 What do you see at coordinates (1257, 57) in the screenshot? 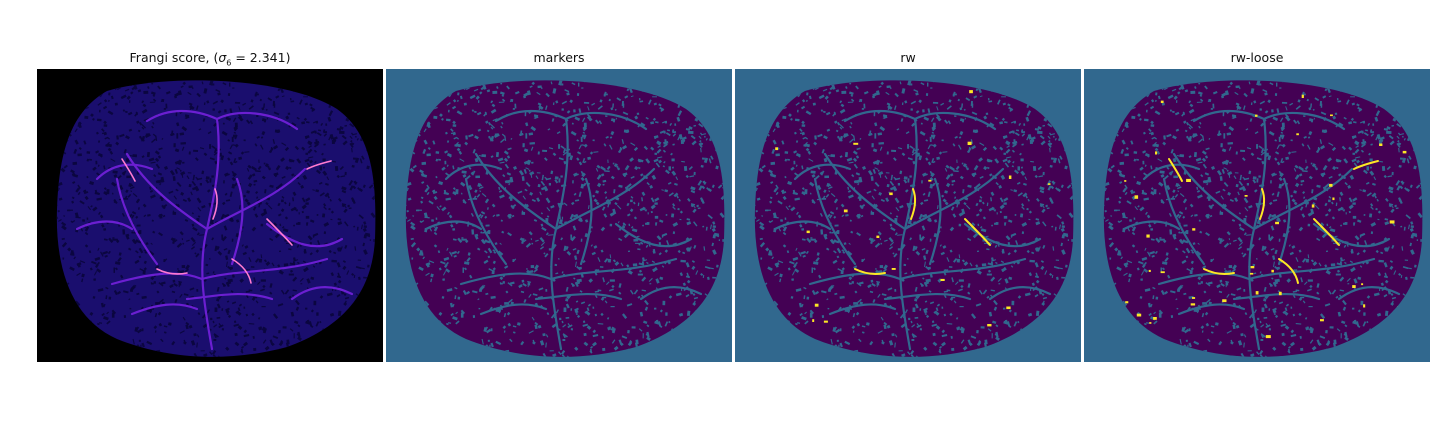
I see `panel-title-rw-loose: rw-loose` at bounding box center [1257, 57].